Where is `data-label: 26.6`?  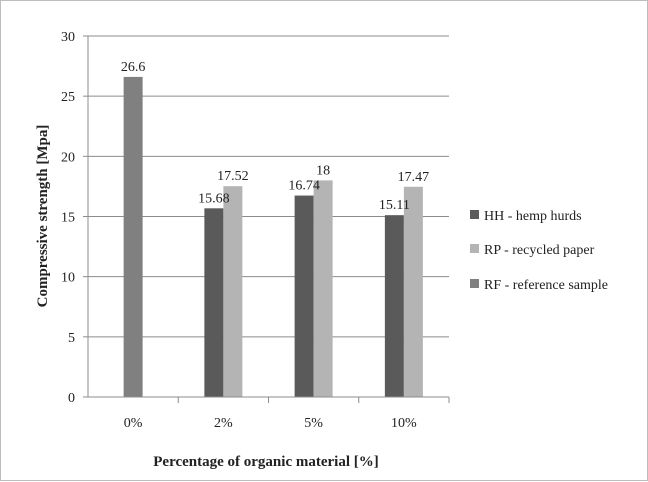
data-label: 26.6 is located at coordinates (133, 67).